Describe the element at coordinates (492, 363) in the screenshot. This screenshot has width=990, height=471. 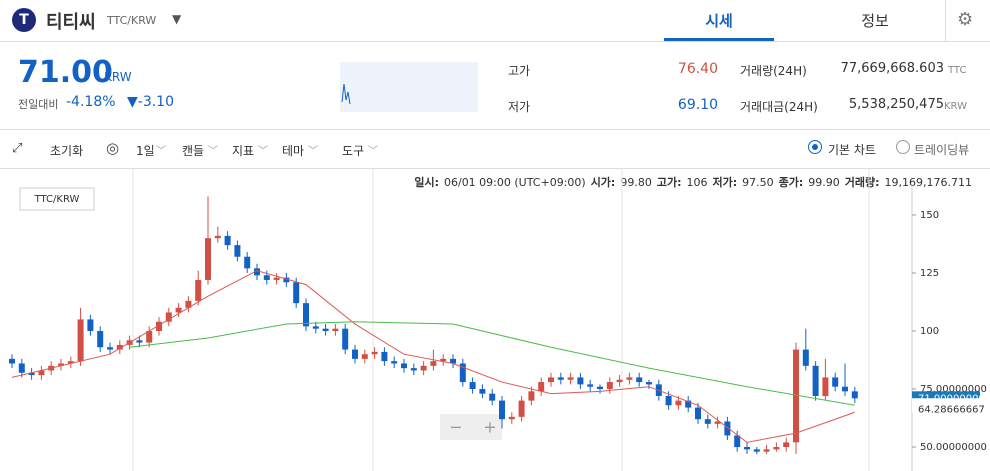
I see `ma-line` at that location.